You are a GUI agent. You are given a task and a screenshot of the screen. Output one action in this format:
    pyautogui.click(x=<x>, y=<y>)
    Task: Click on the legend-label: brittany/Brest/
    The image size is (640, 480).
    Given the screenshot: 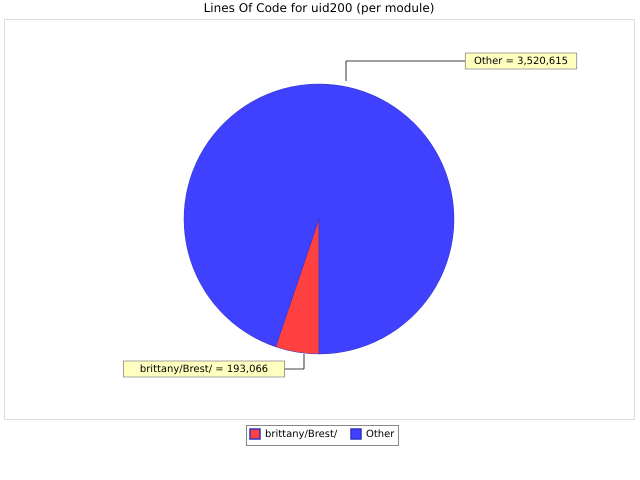 What is the action you would take?
    pyautogui.click(x=301, y=434)
    